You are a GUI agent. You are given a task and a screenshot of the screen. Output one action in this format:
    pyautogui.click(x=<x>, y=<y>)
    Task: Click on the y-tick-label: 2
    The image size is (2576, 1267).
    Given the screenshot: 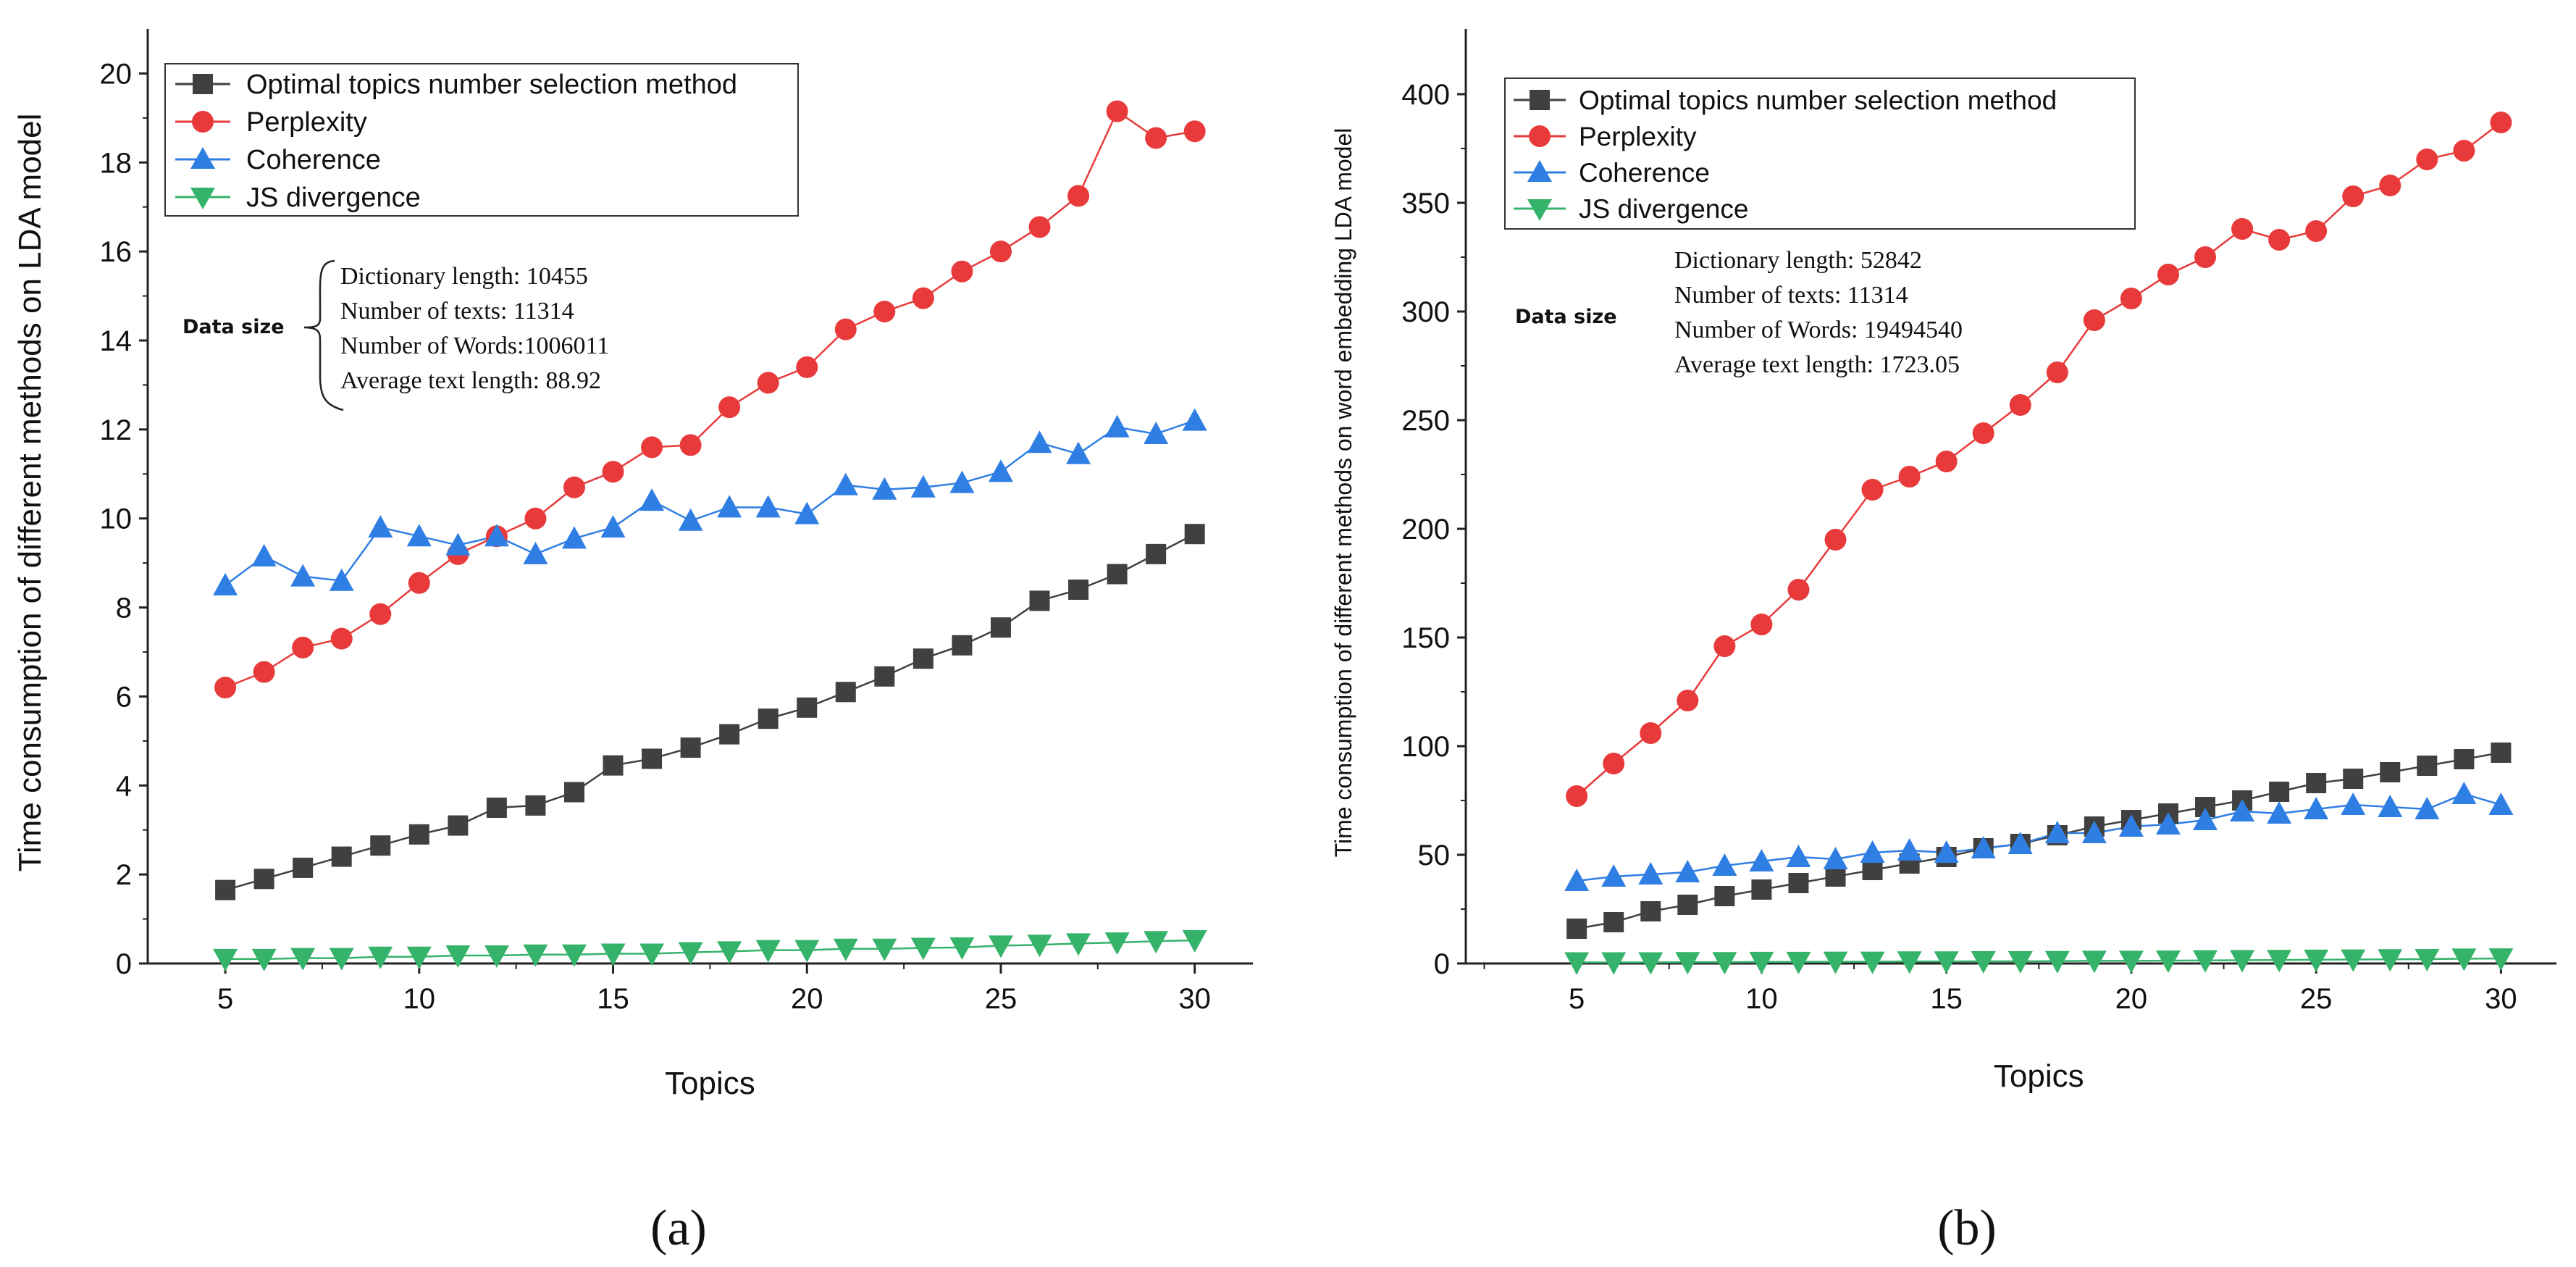 What is the action you would take?
    pyautogui.click(x=124, y=875)
    